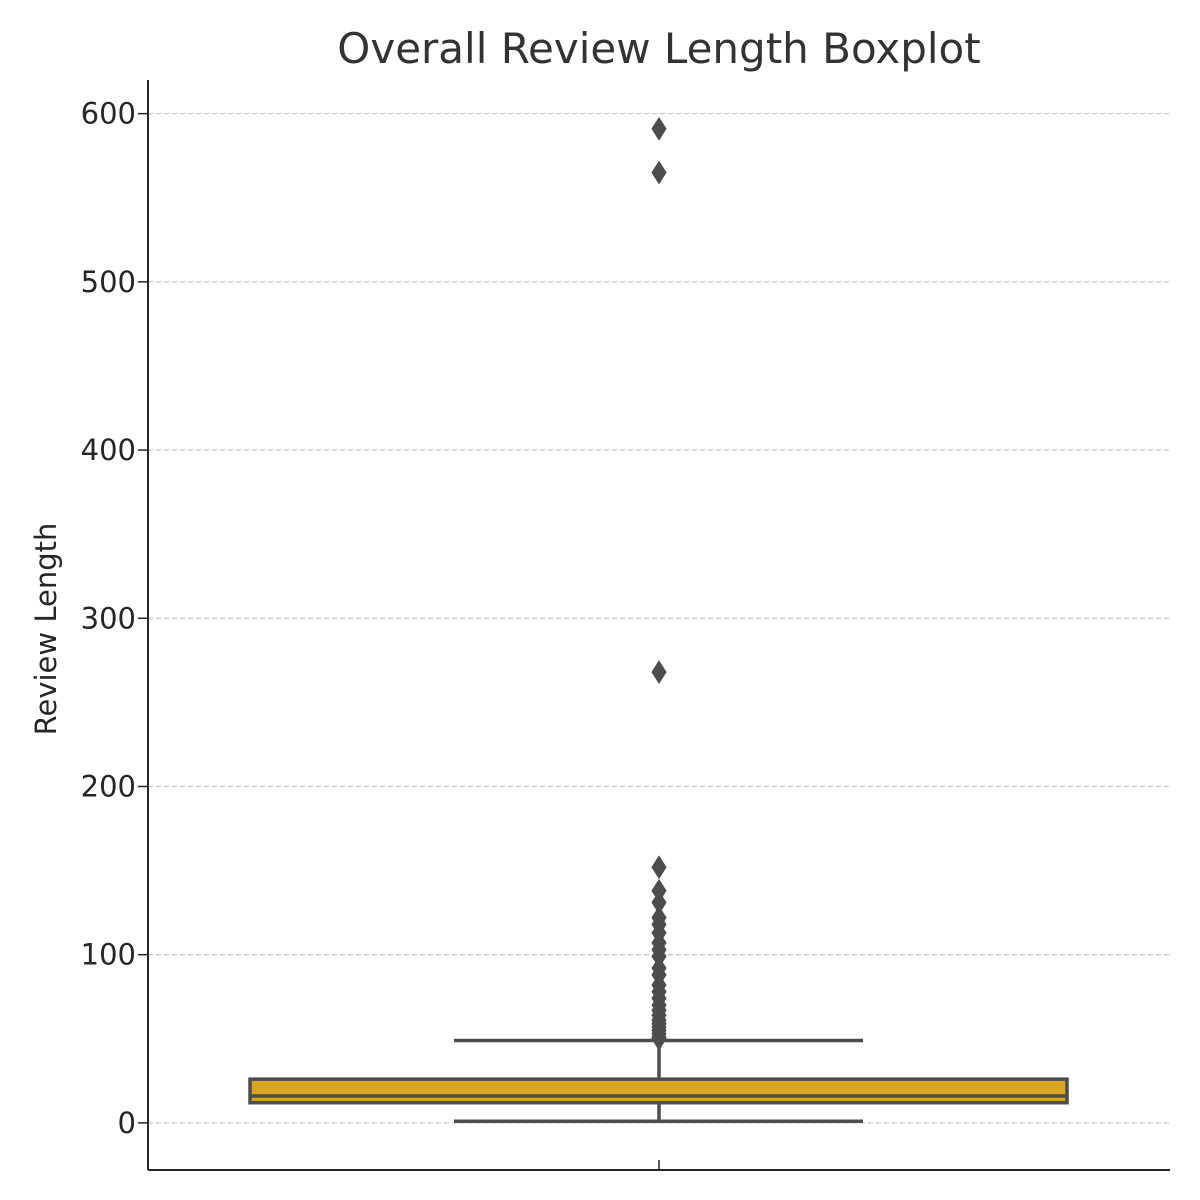 The height and width of the screenshot is (1200, 1200). What do you see at coordinates (658, 48) in the screenshot?
I see `chart-title: Overall Review Length Boxplot` at bounding box center [658, 48].